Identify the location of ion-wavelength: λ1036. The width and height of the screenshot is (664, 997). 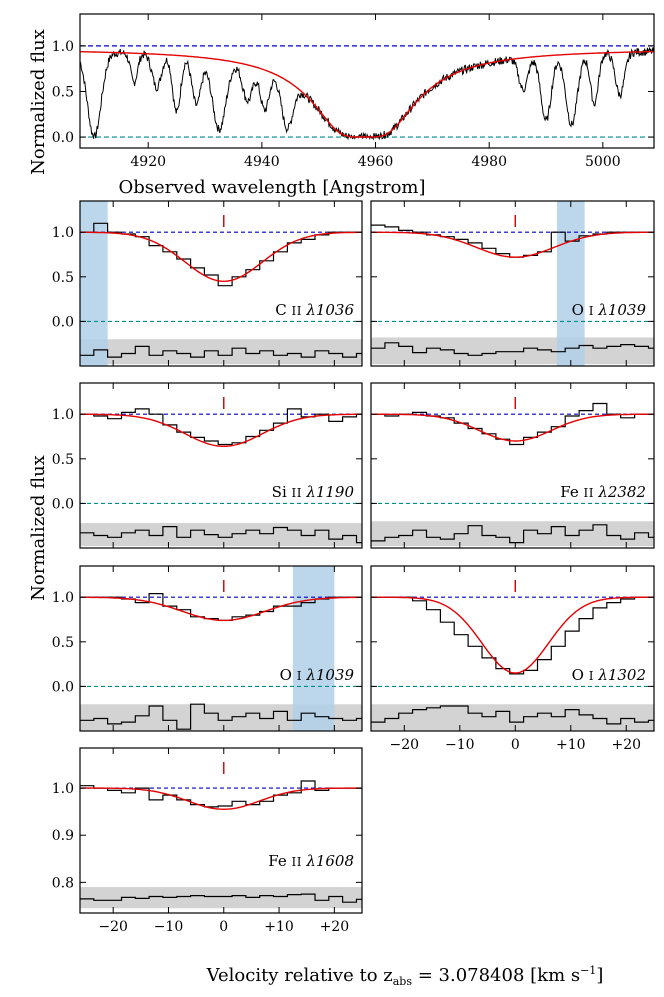
(329, 310).